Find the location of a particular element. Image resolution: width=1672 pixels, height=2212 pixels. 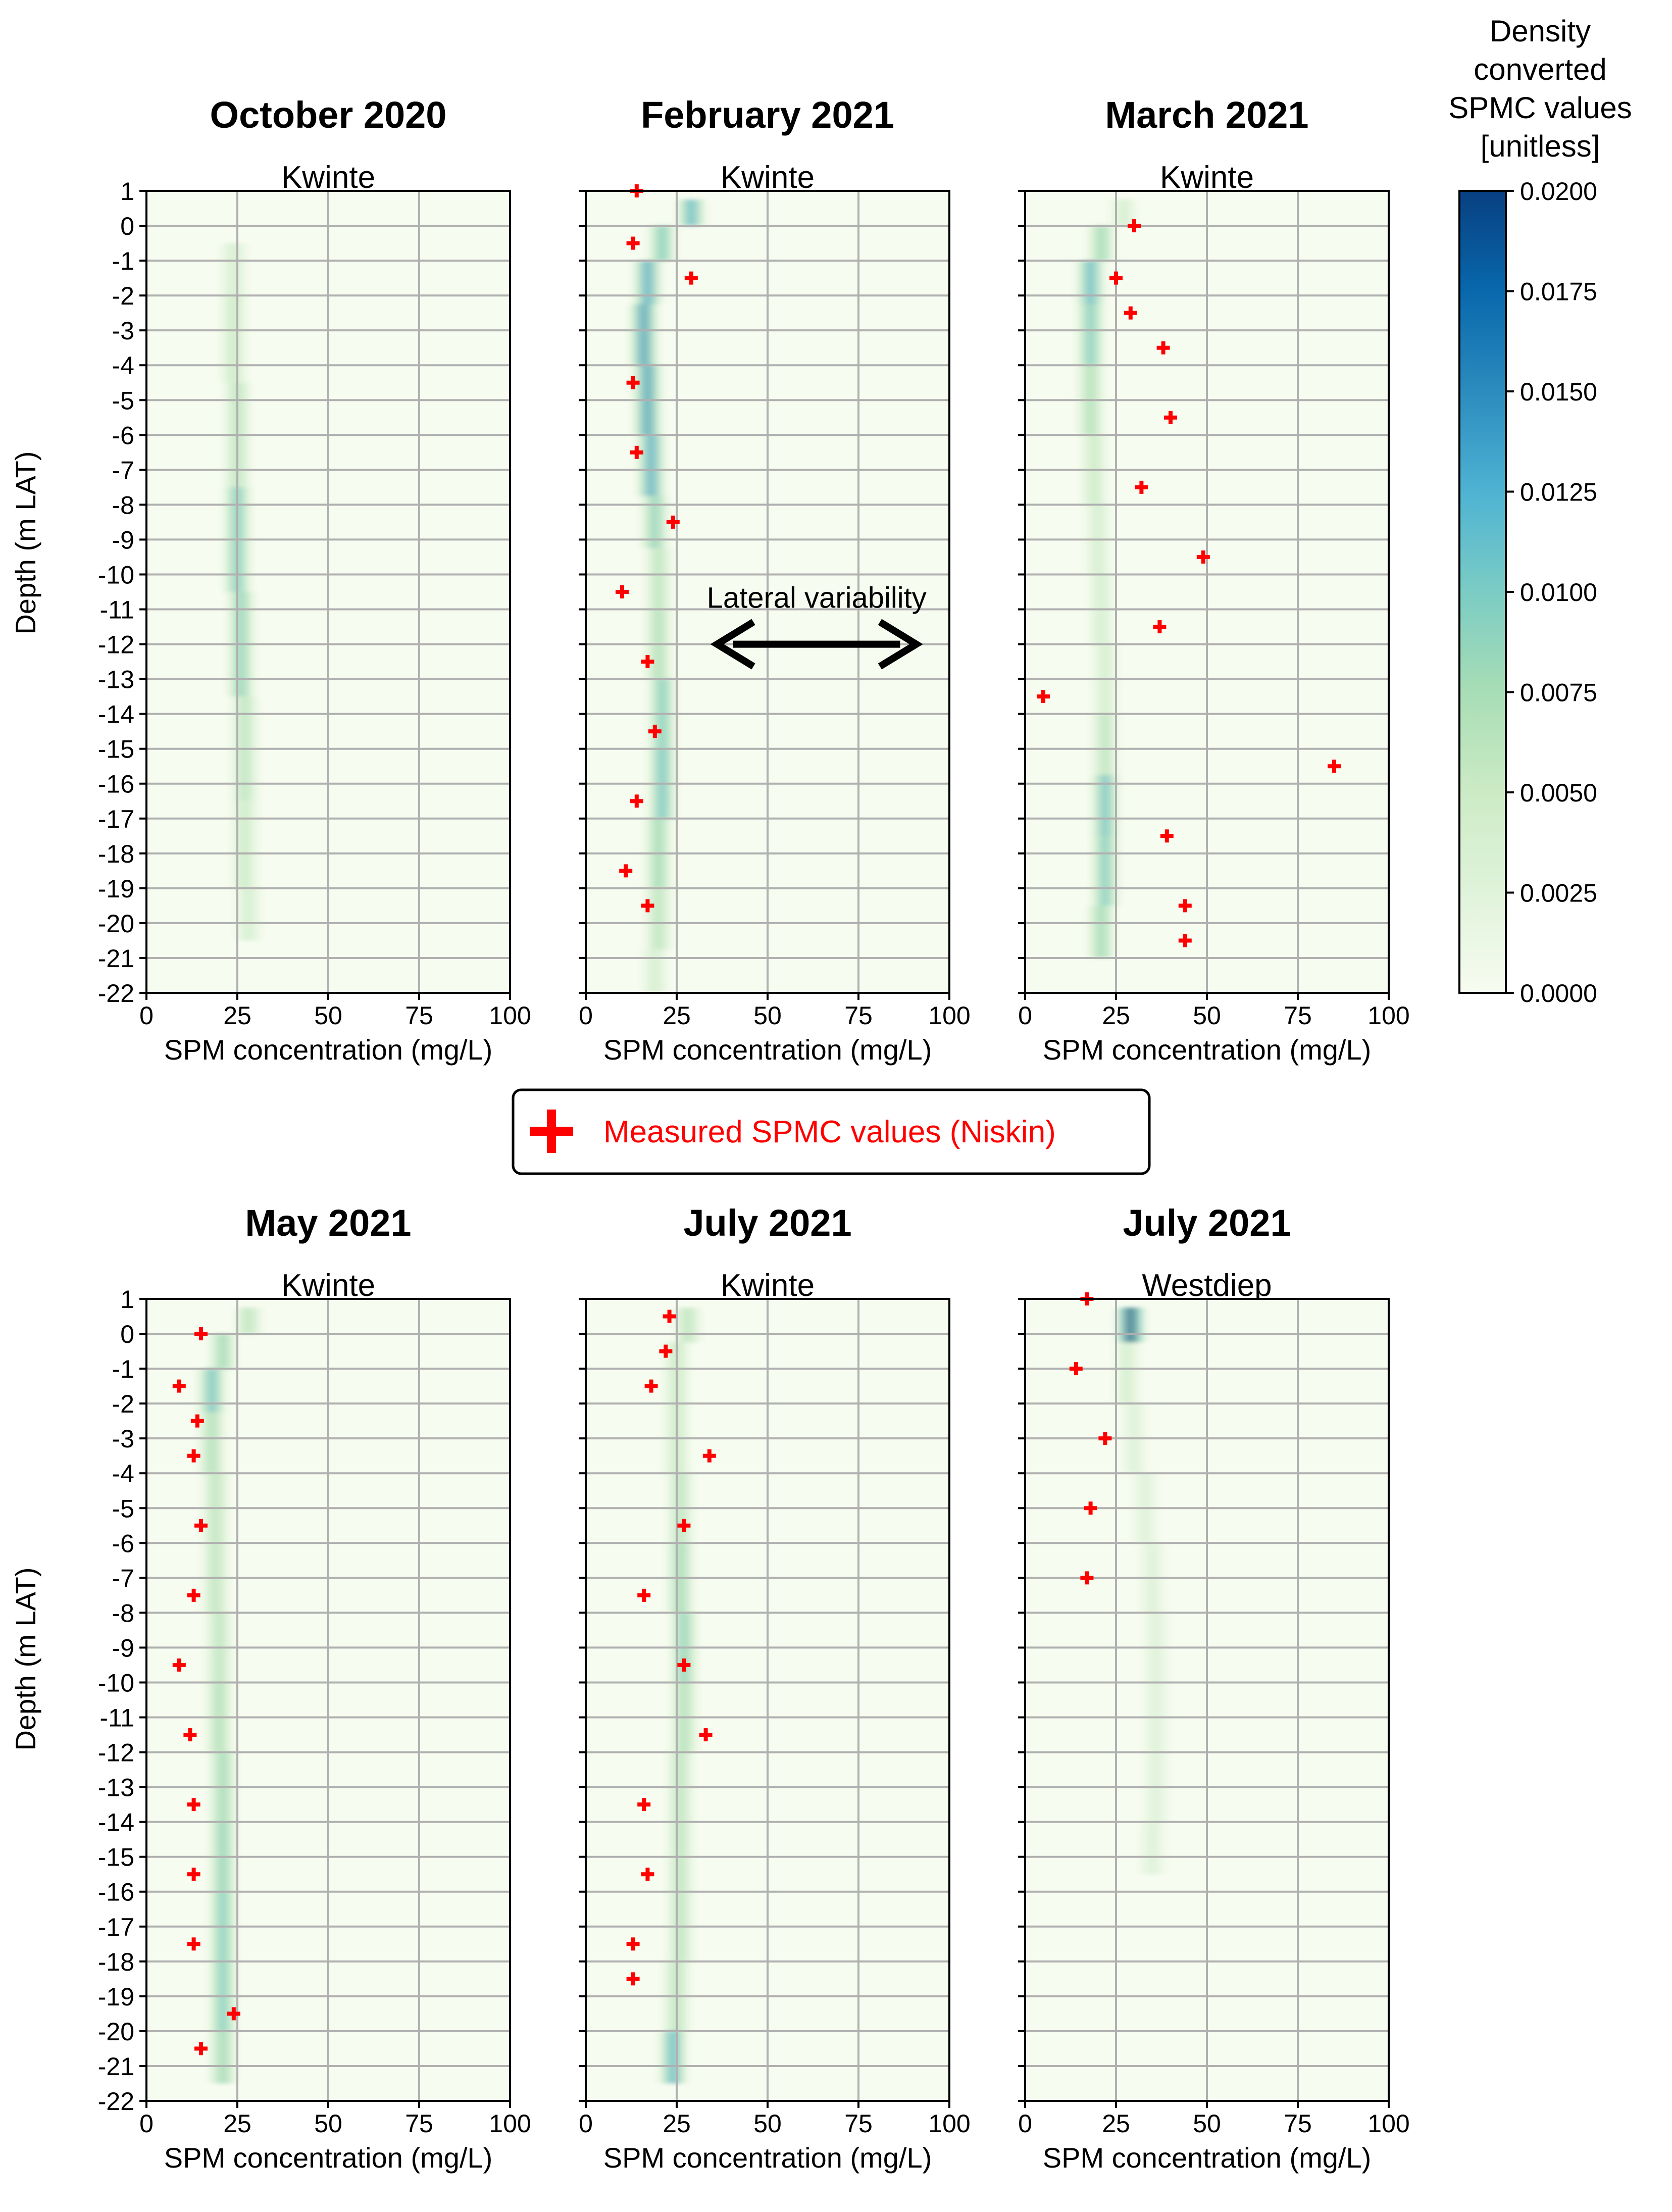

y-axis-label-top: Depth (m LAT) is located at coordinates (25, 542).